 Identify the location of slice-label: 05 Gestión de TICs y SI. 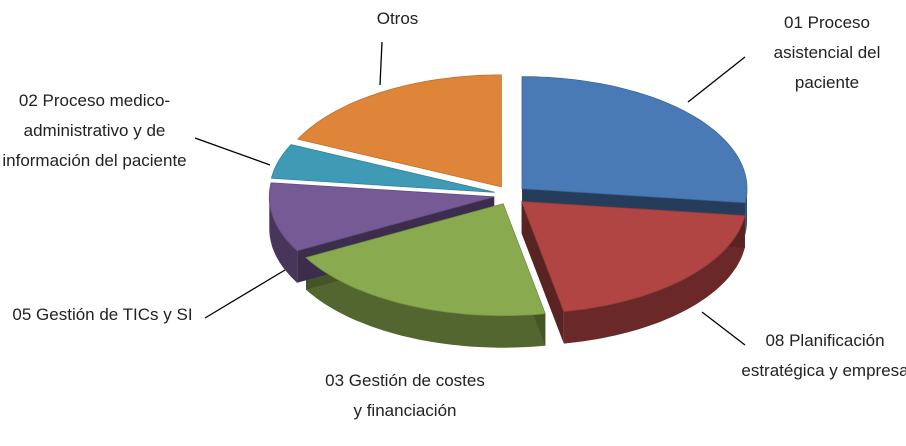
(102, 314).